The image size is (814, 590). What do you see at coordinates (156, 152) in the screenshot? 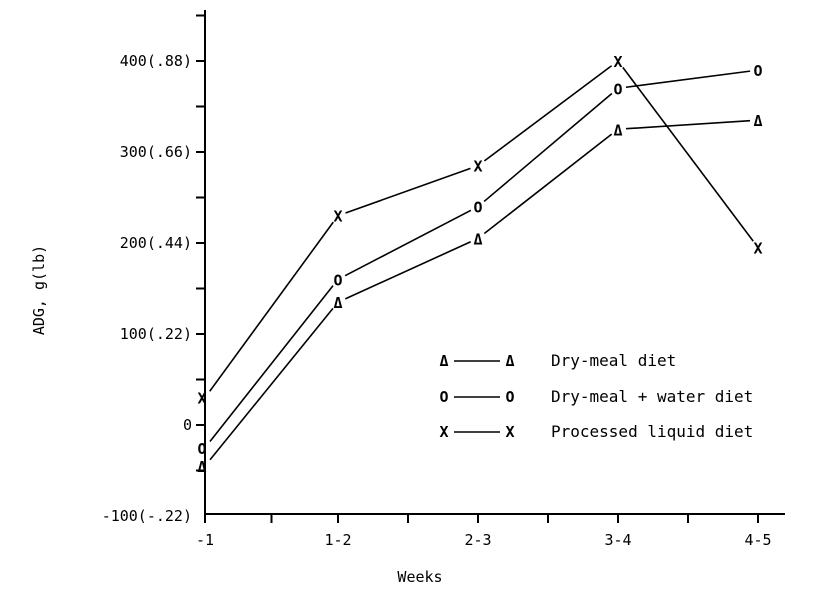
I see `y-tick-label: 300(.66)` at bounding box center [156, 152].